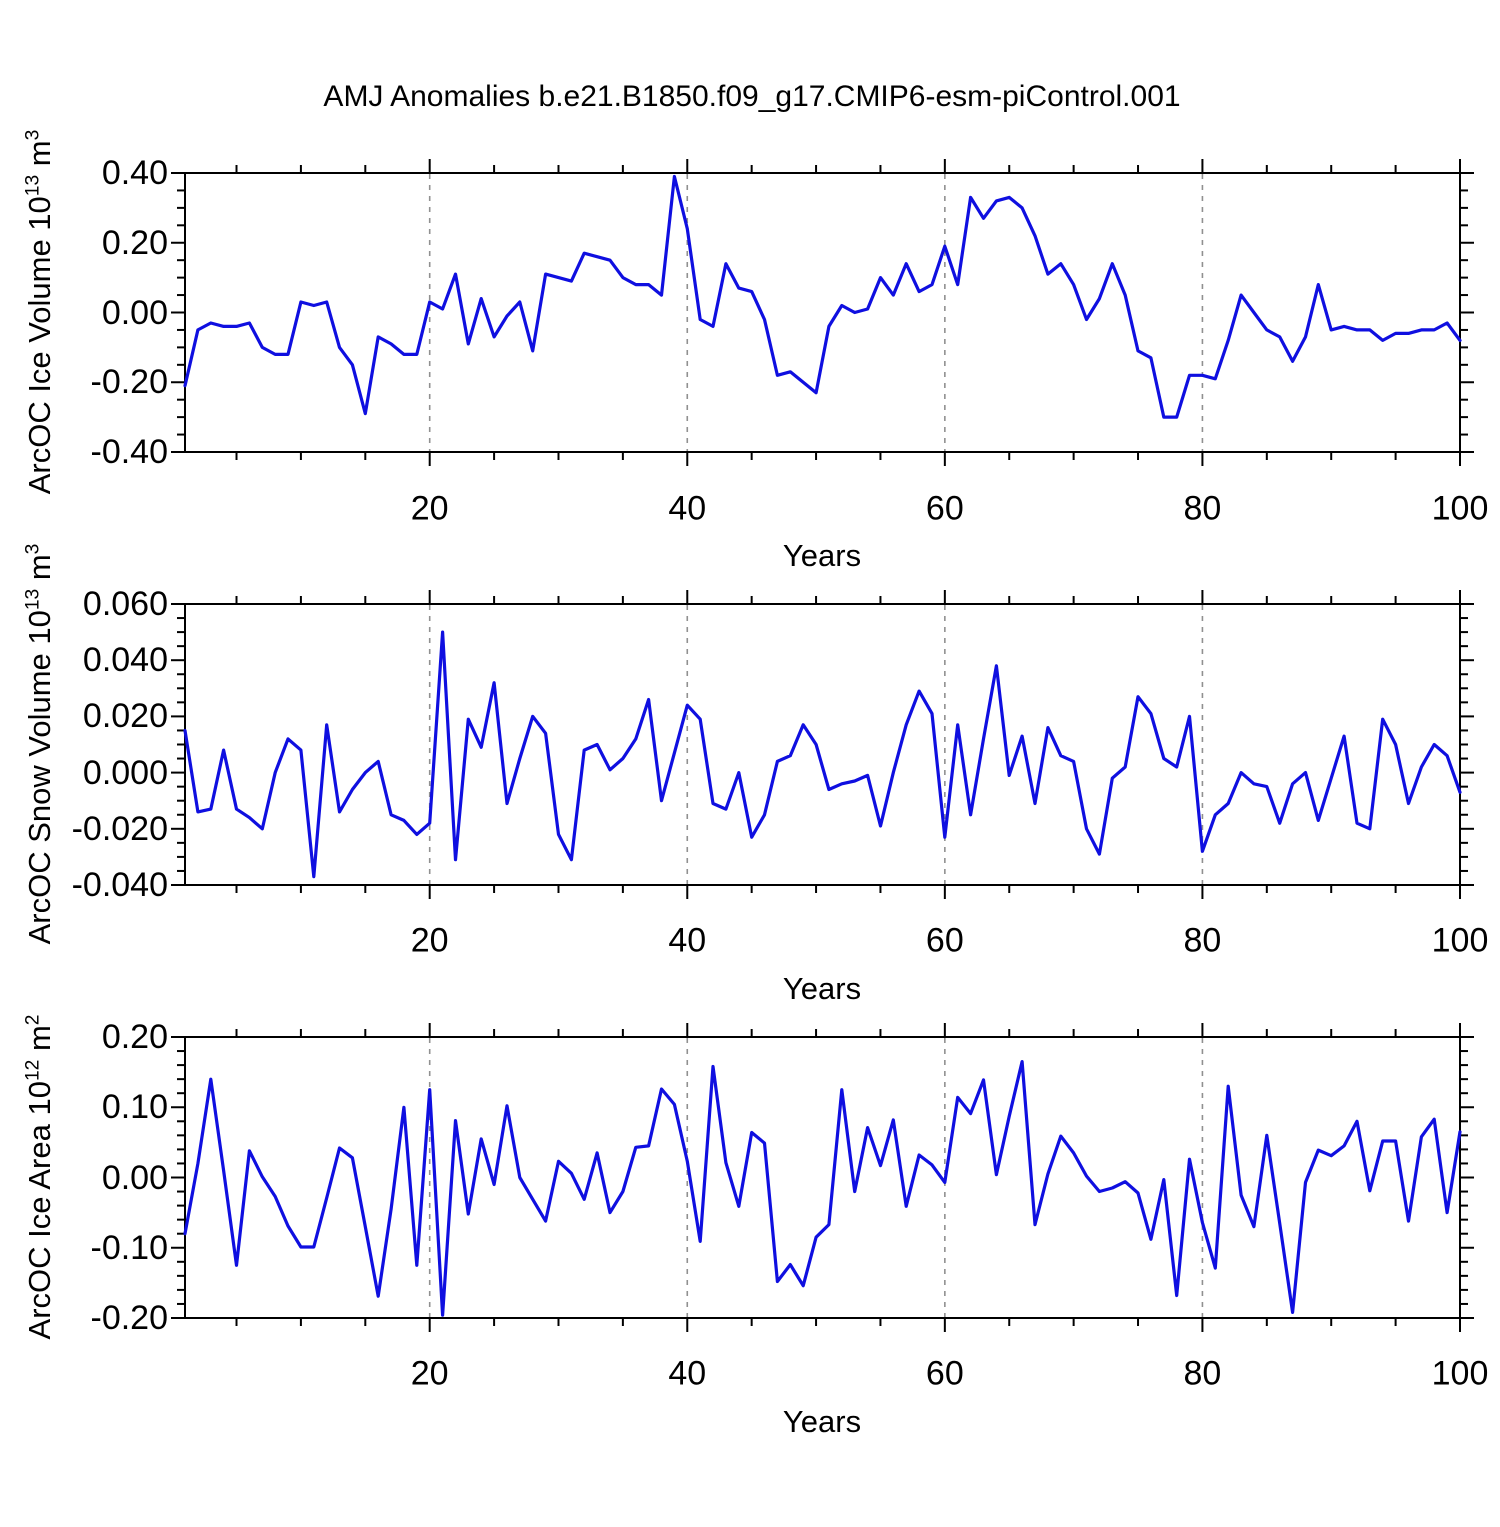 This screenshot has height=1527, width=1500. I want to click on x-axis-title-panel-2: Years, so click(822, 988).